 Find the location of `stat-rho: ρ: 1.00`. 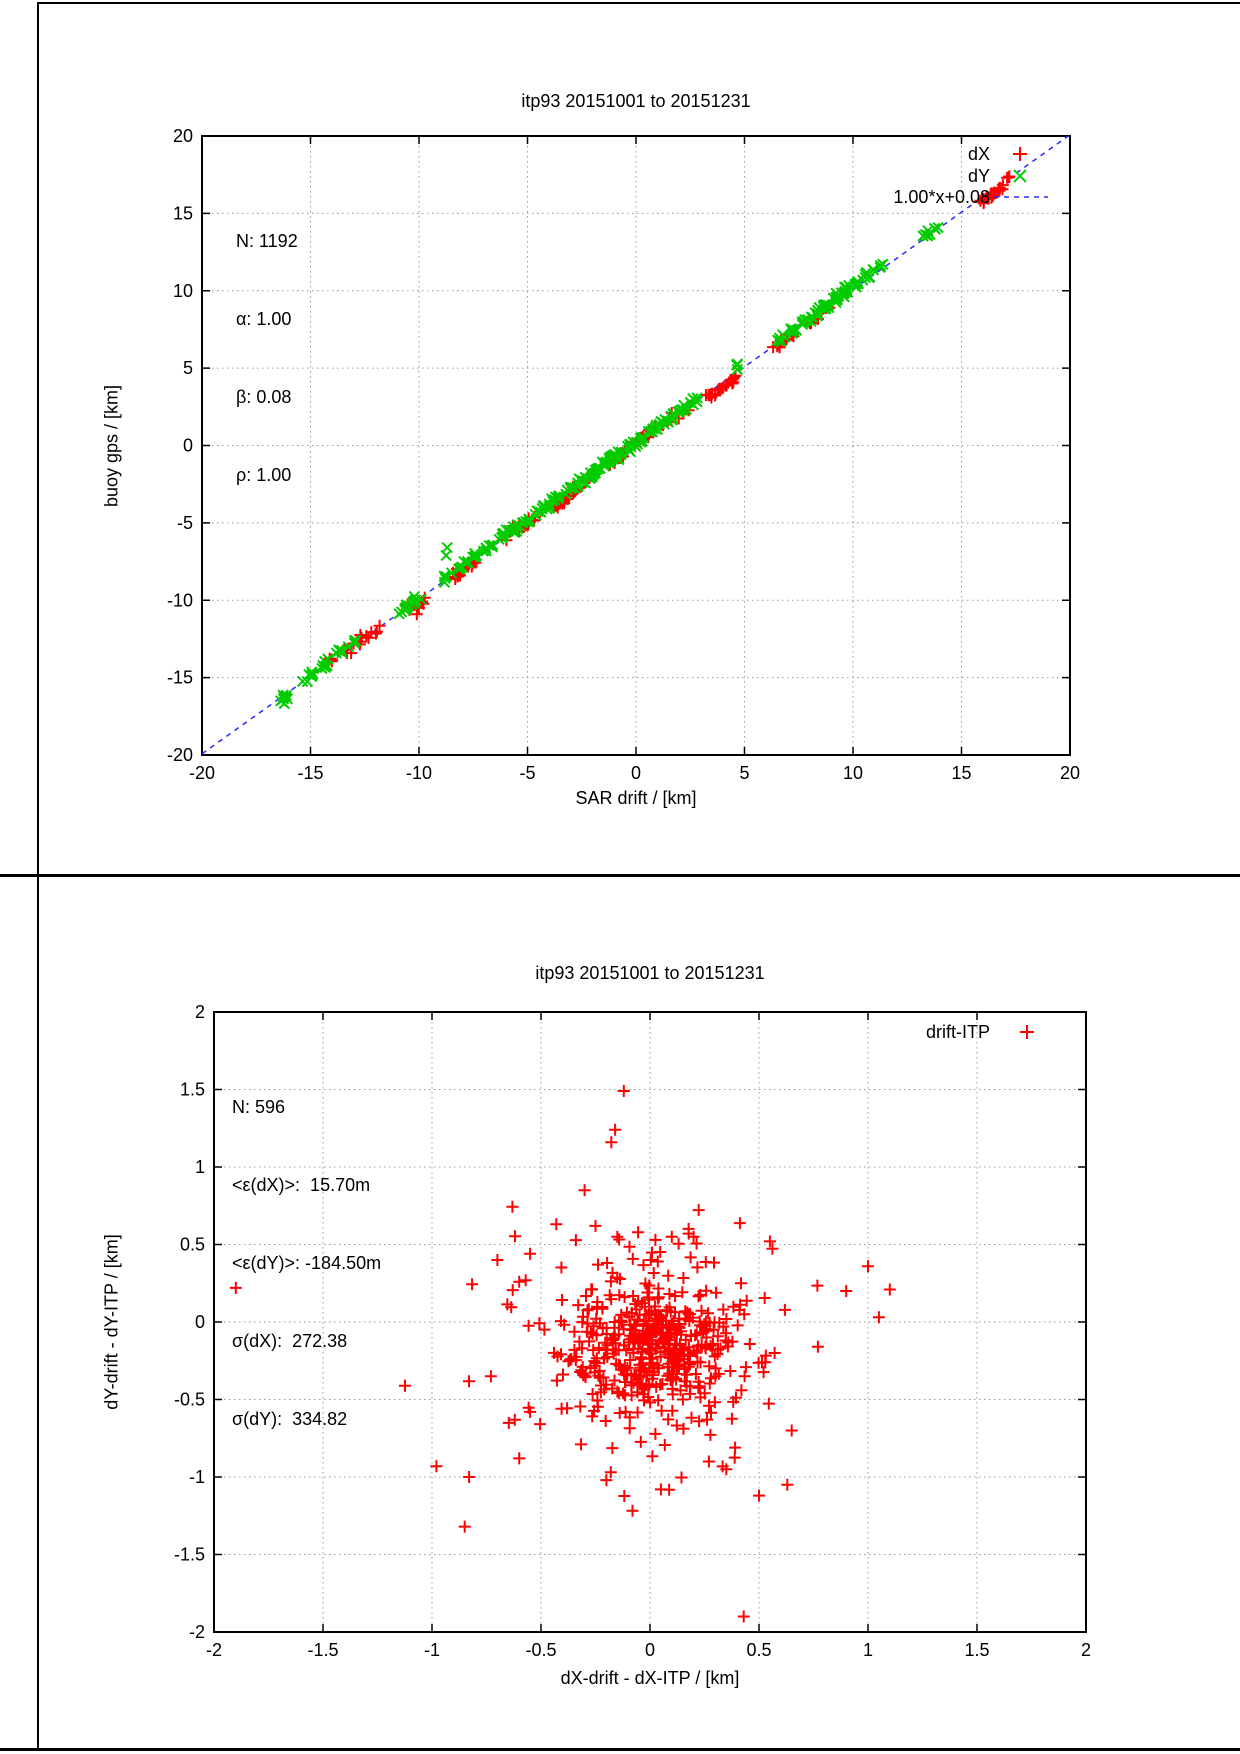

stat-rho: ρ: 1.00 is located at coordinates (264, 475).